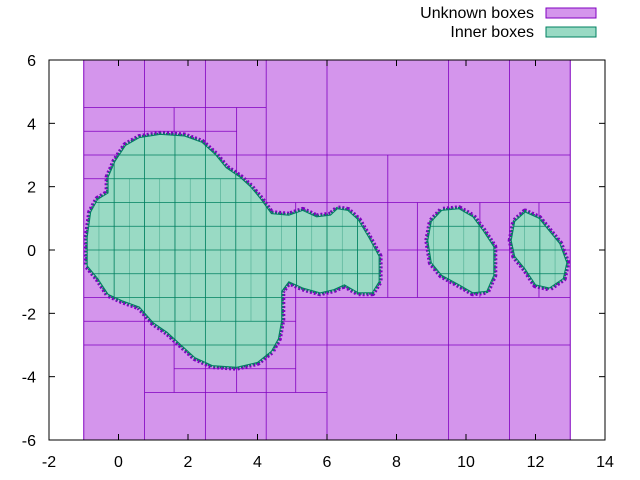  I want to click on legend: Unknown boxes Inner boxes, so click(508, 23).